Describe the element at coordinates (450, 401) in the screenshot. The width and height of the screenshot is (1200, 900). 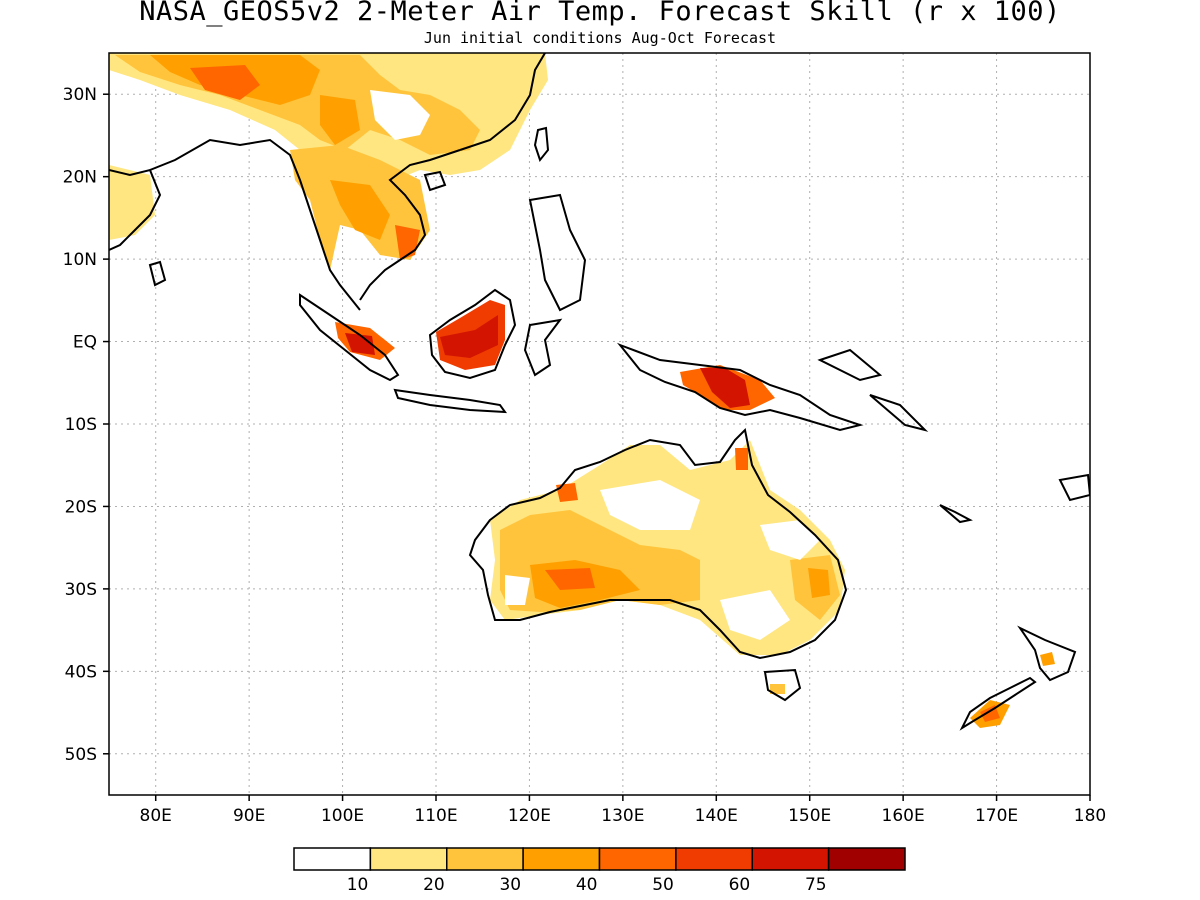
I see `coast-java` at that location.